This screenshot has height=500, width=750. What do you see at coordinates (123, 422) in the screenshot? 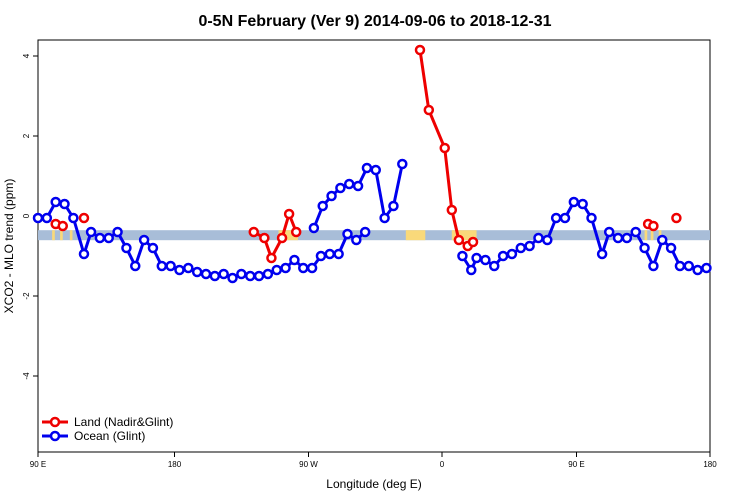
I see `legend-land-label: Land (Nadir&Glint)` at bounding box center [123, 422].